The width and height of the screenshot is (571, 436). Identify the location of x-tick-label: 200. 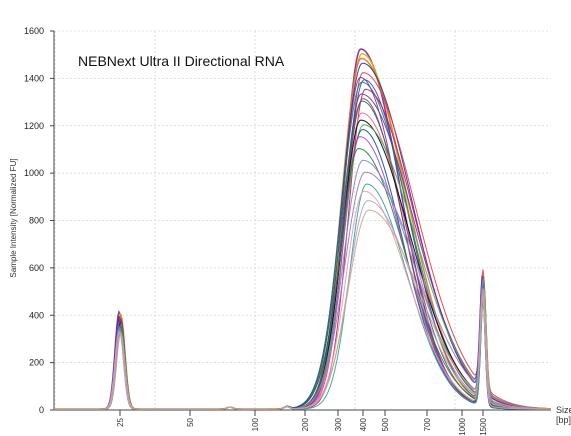
(305, 424).